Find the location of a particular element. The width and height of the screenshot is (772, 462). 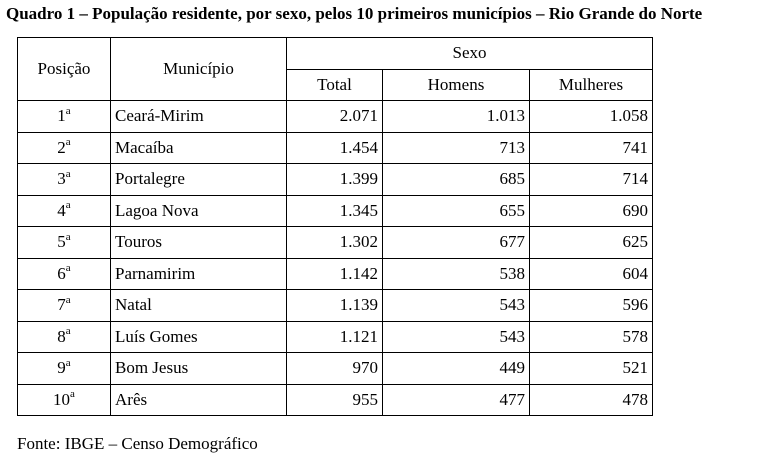

table-row: 4a Lagoa Nova 1.345 655 690 is located at coordinates (335, 210).